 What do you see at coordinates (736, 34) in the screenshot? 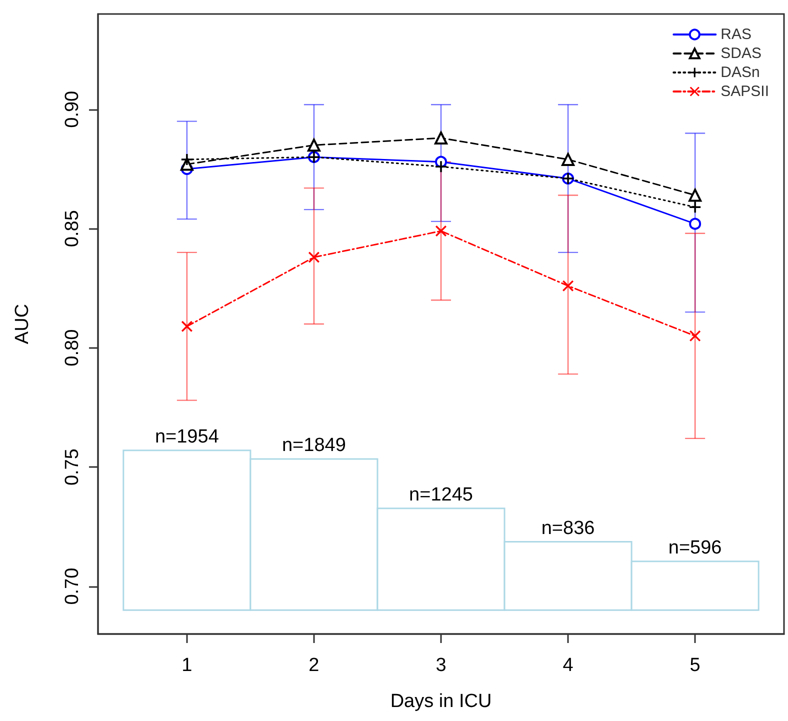
I see `legend-label: RAS` at bounding box center [736, 34].